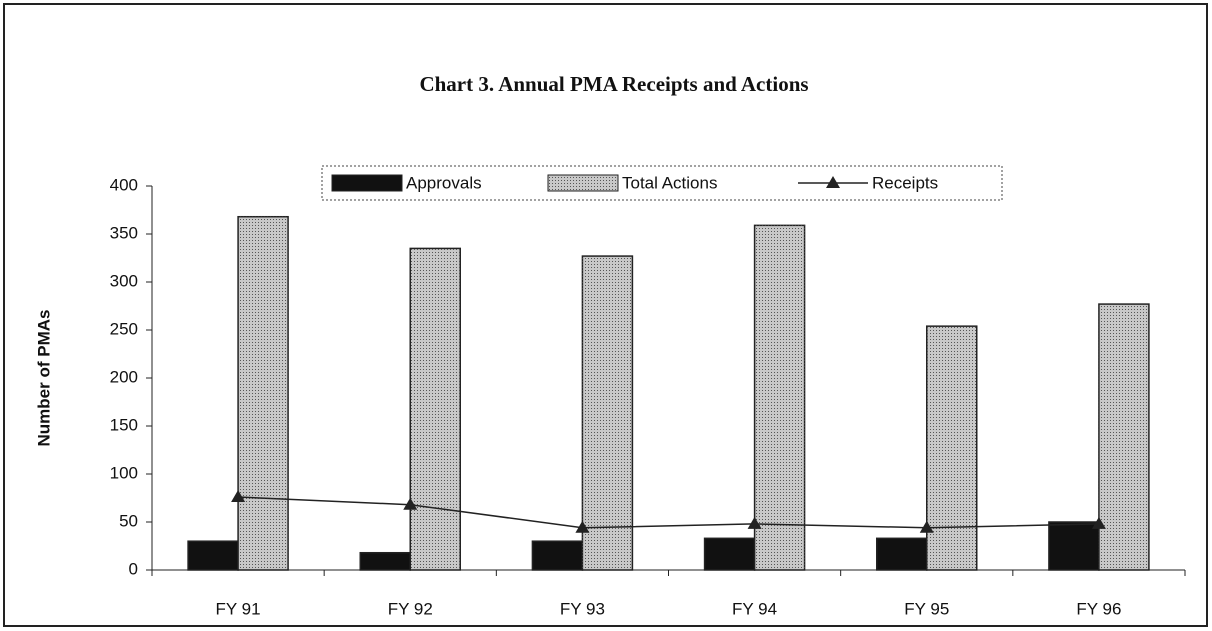  I want to click on x-tick-label: FY 92, so click(410, 608).